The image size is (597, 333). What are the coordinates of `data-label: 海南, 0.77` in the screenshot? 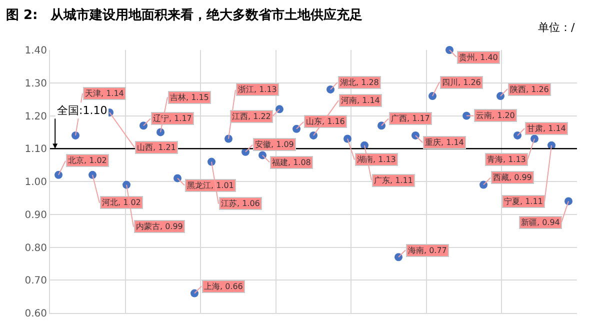 It's located at (427, 250).